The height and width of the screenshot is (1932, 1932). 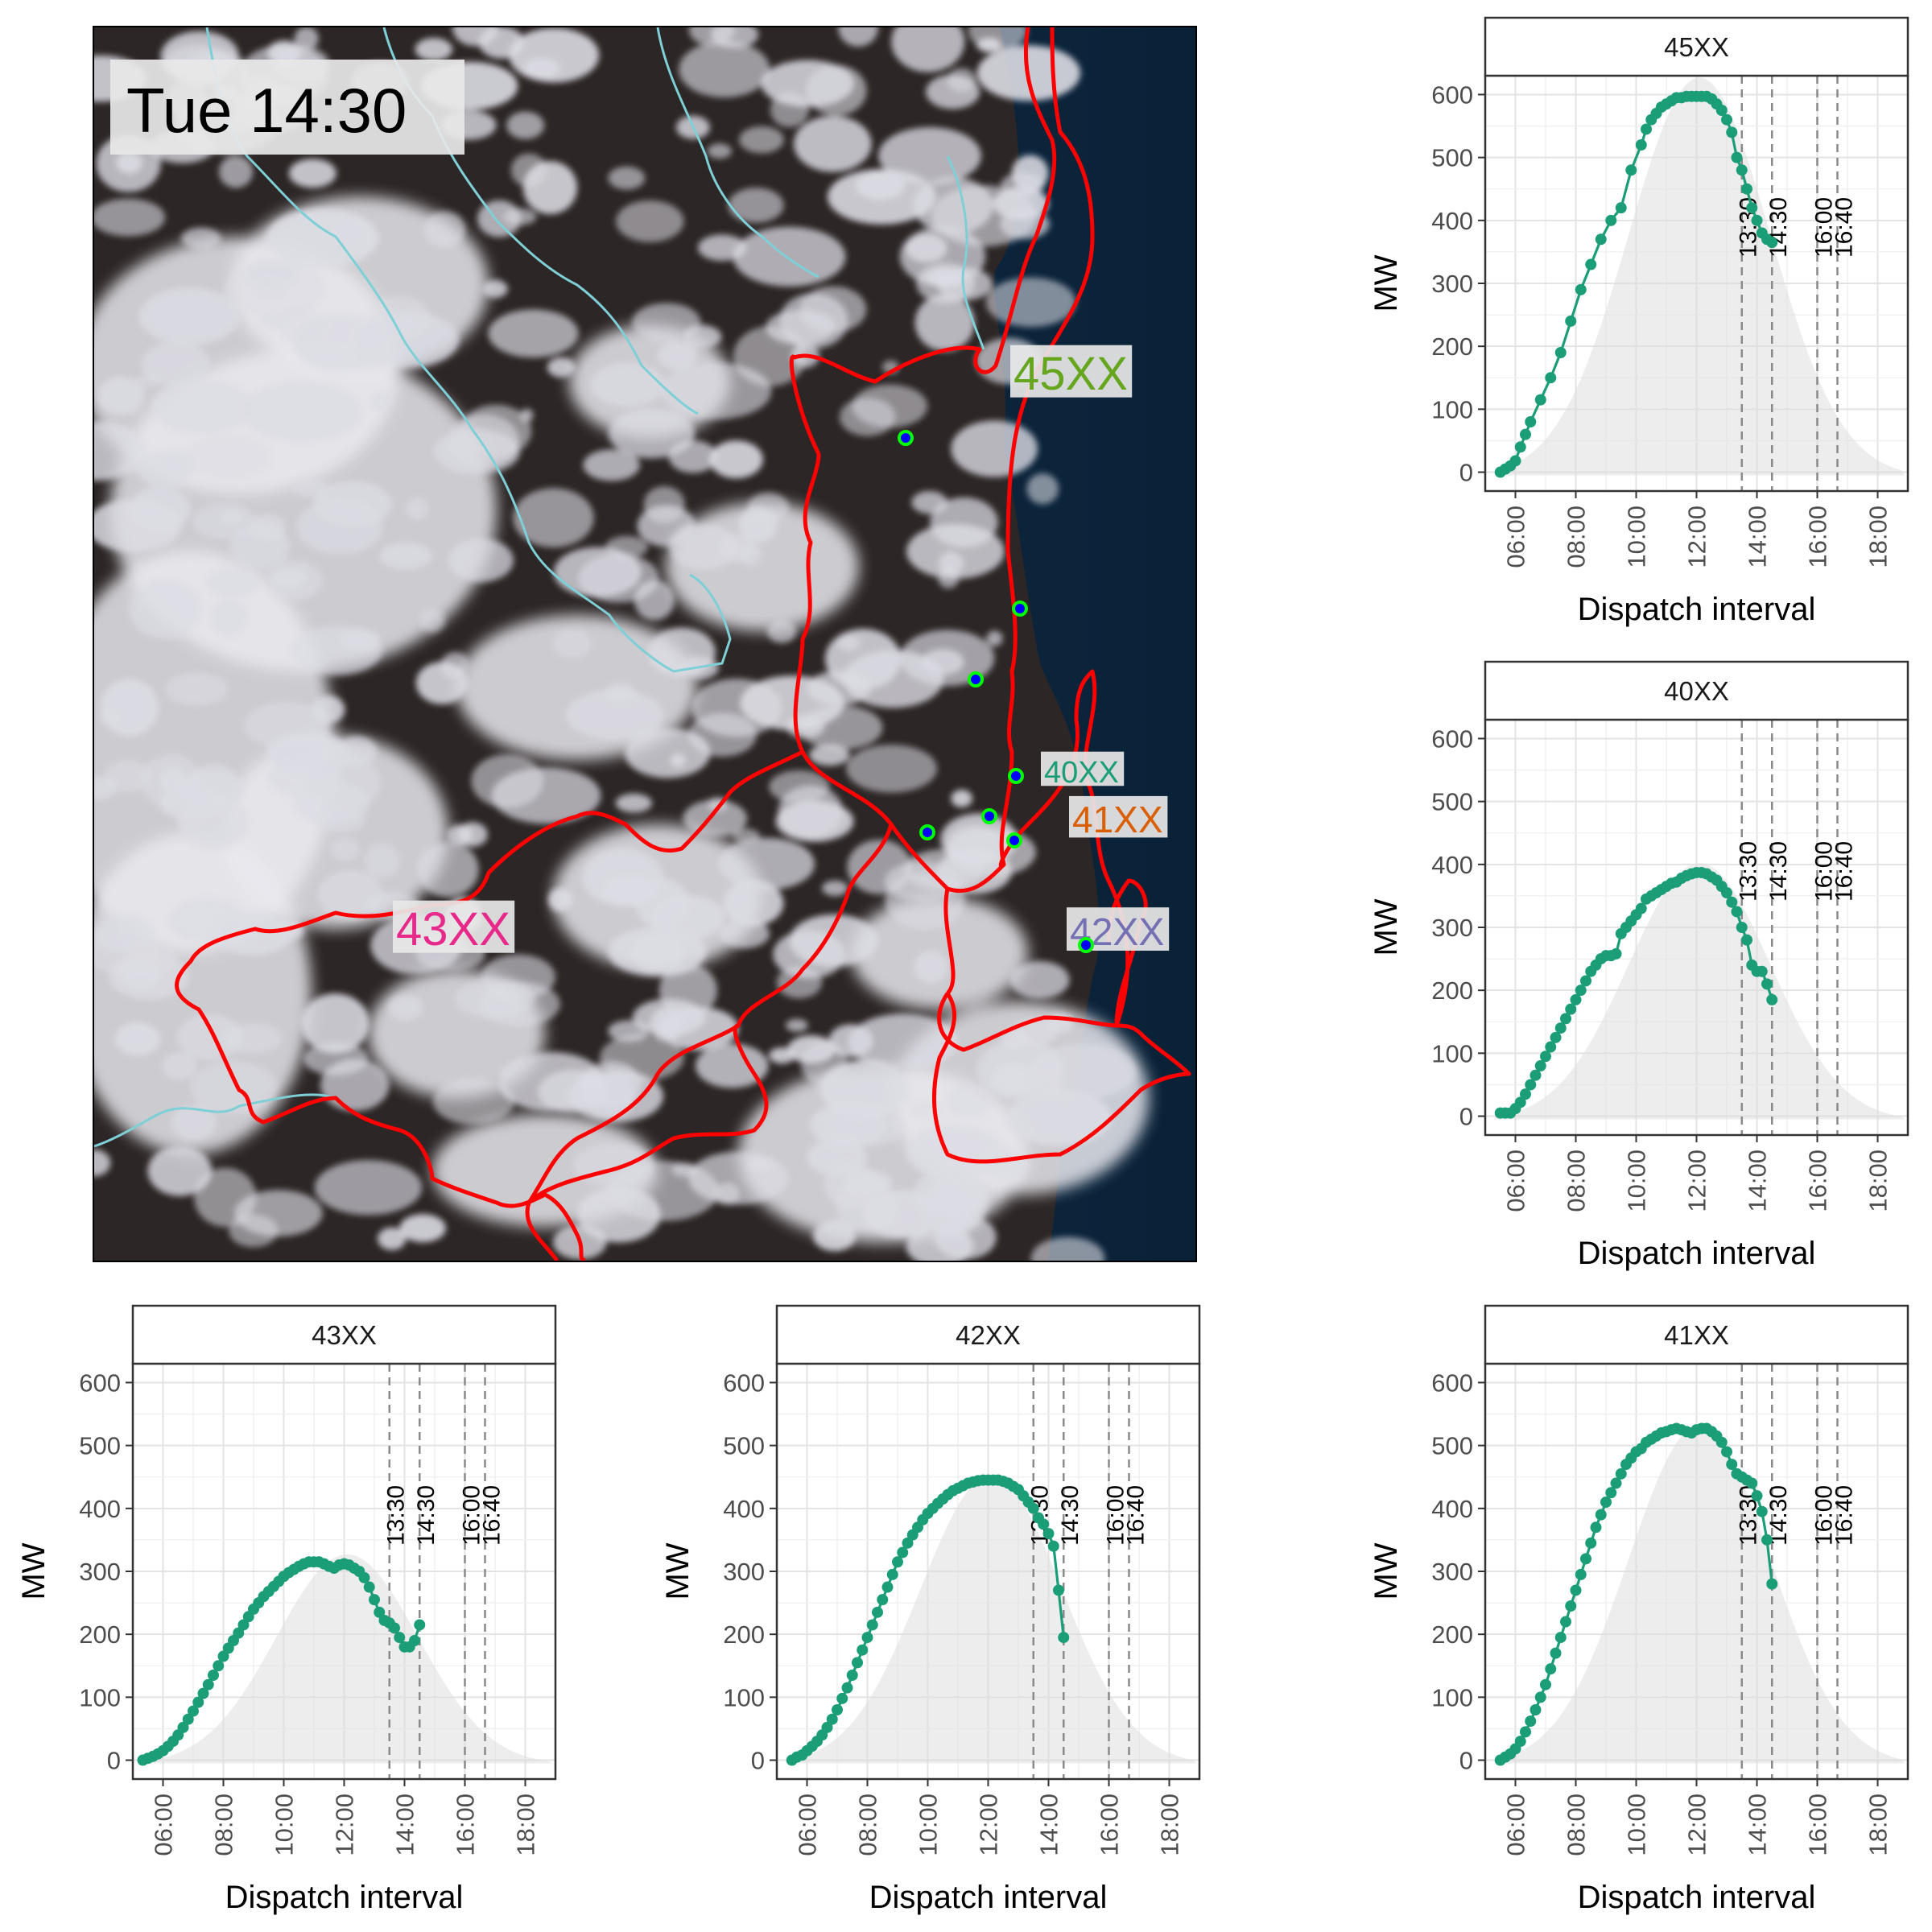 What do you see at coordinates (744, 1382) in the screenshot?
I see `y-tick-label: 600` at bounding box center [744, 1382].